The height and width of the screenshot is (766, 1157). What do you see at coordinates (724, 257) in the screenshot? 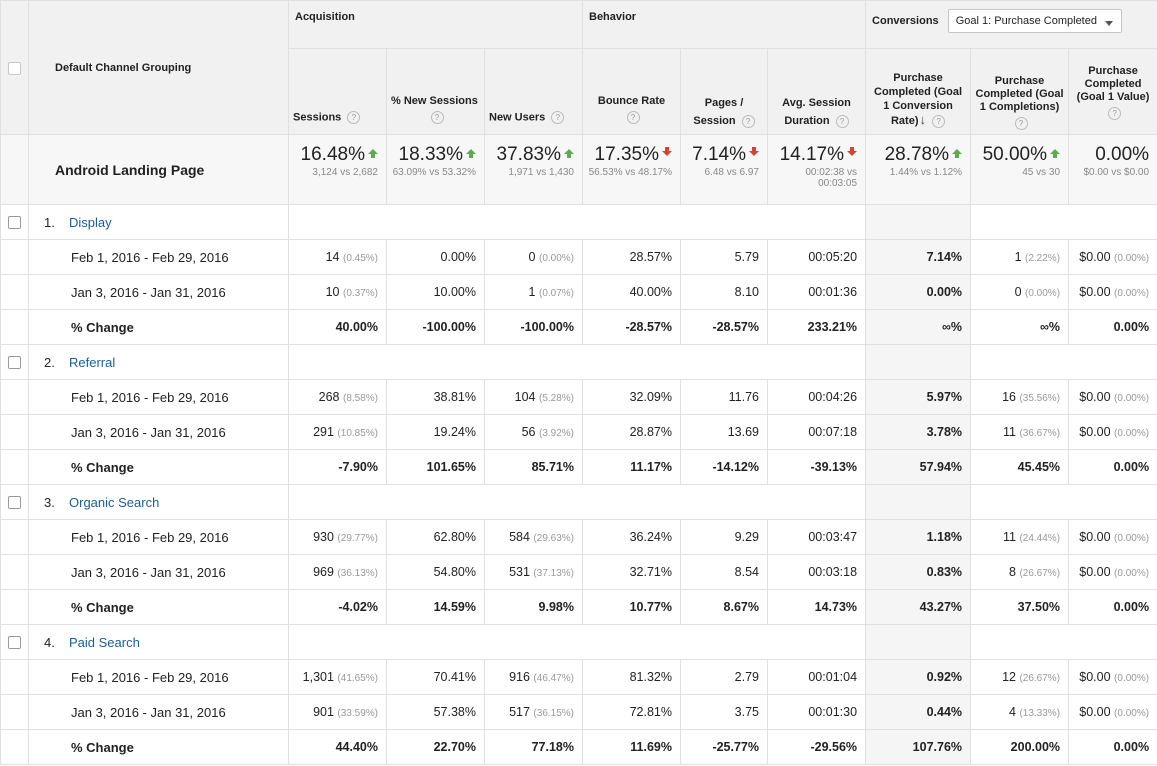
I see `cell-pages-session: 5.79` at bounding box center [724, 257].